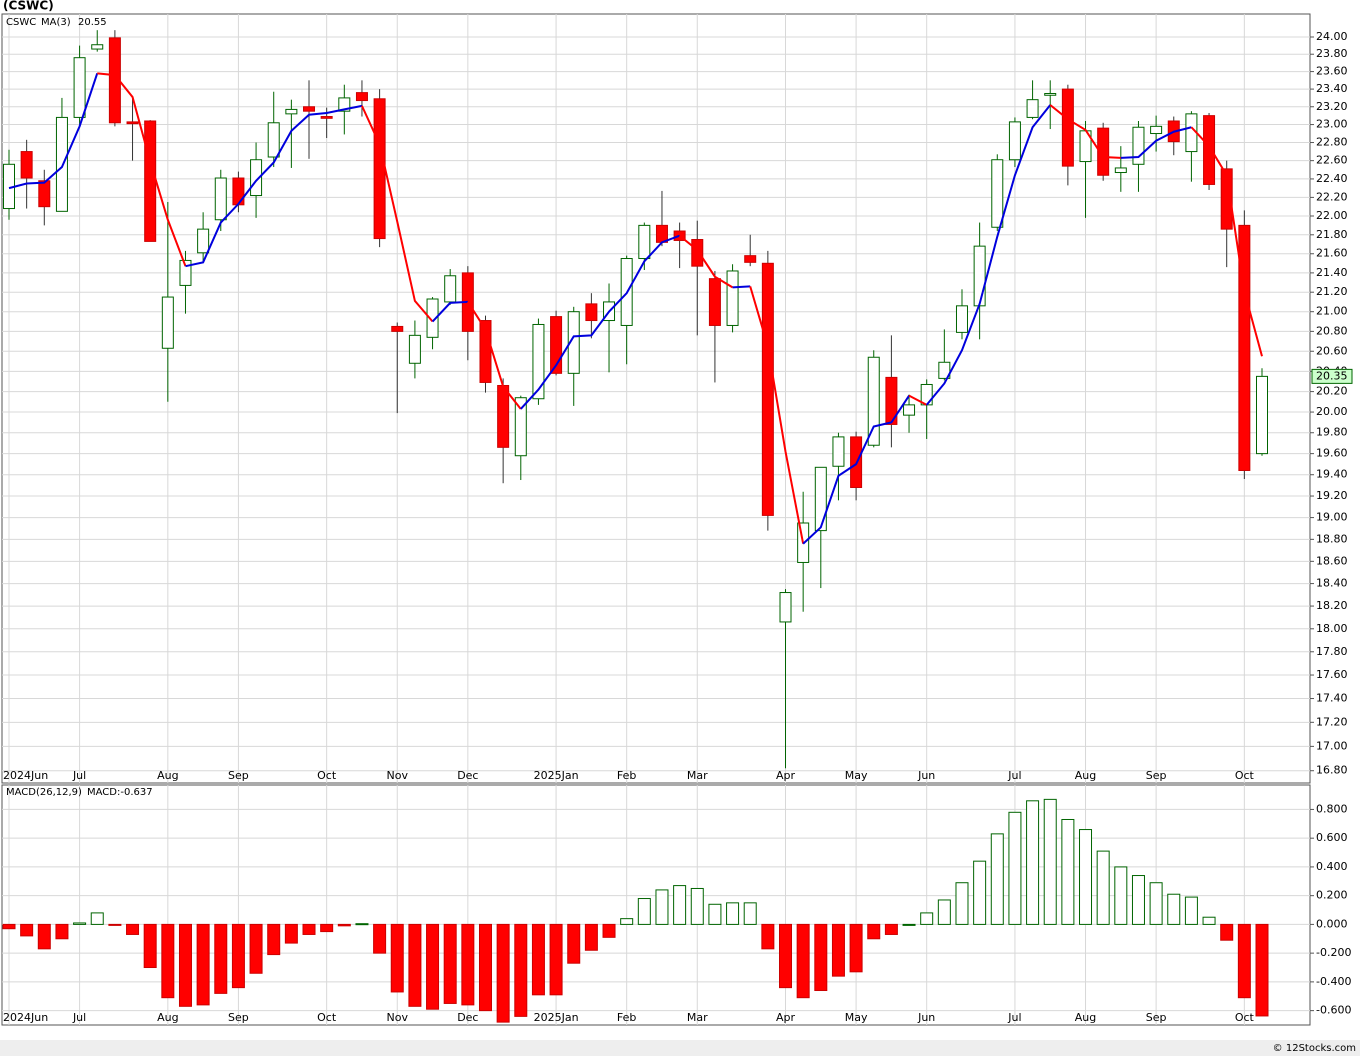  I want to click on y-tick-label: 0.400, so click(1332, 866).